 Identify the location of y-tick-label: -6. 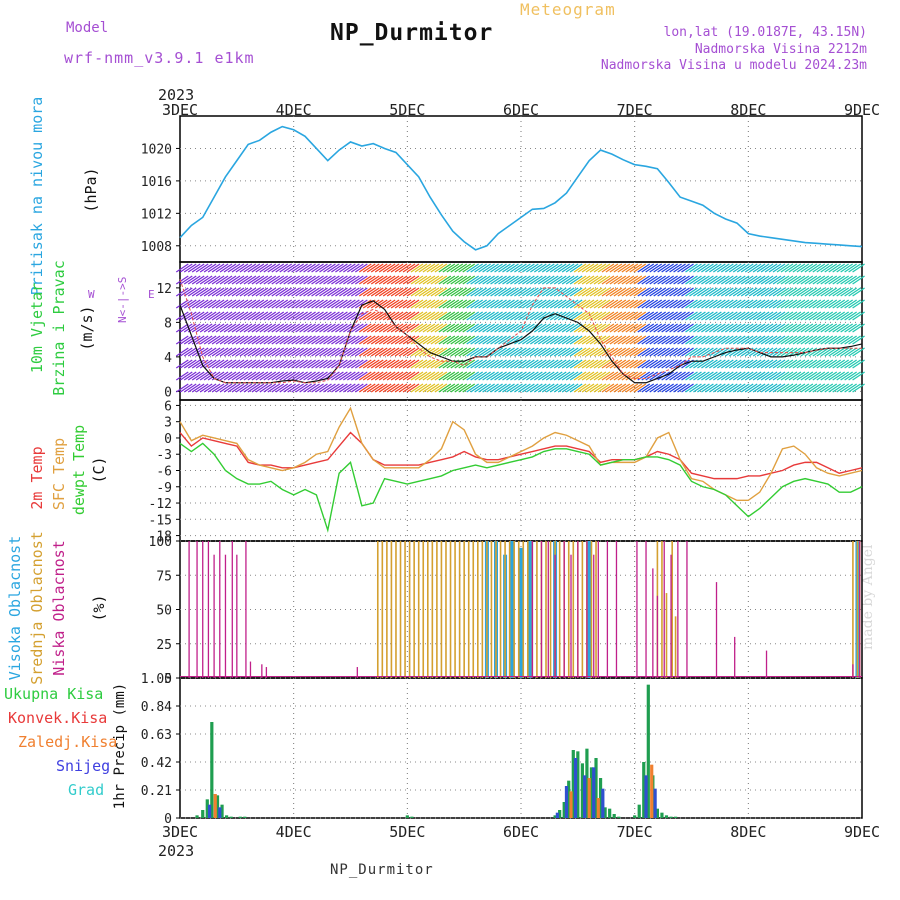
(164, 472).